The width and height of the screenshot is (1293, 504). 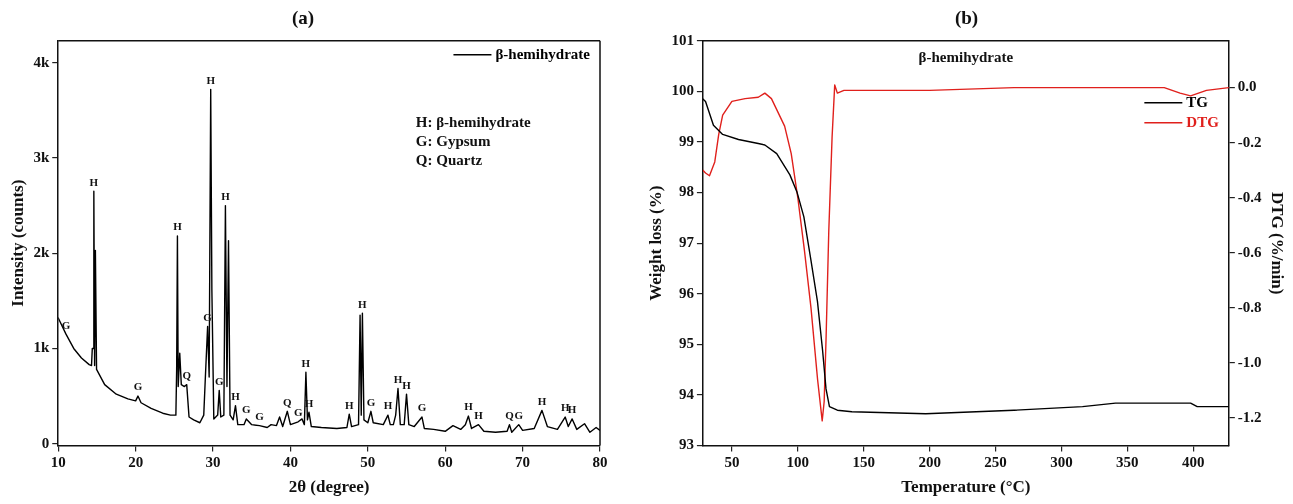 What do you see at coordinates (136, 462) in the screenshot?
I see `x-tick-label: 20` at bounding box center [136, 462].